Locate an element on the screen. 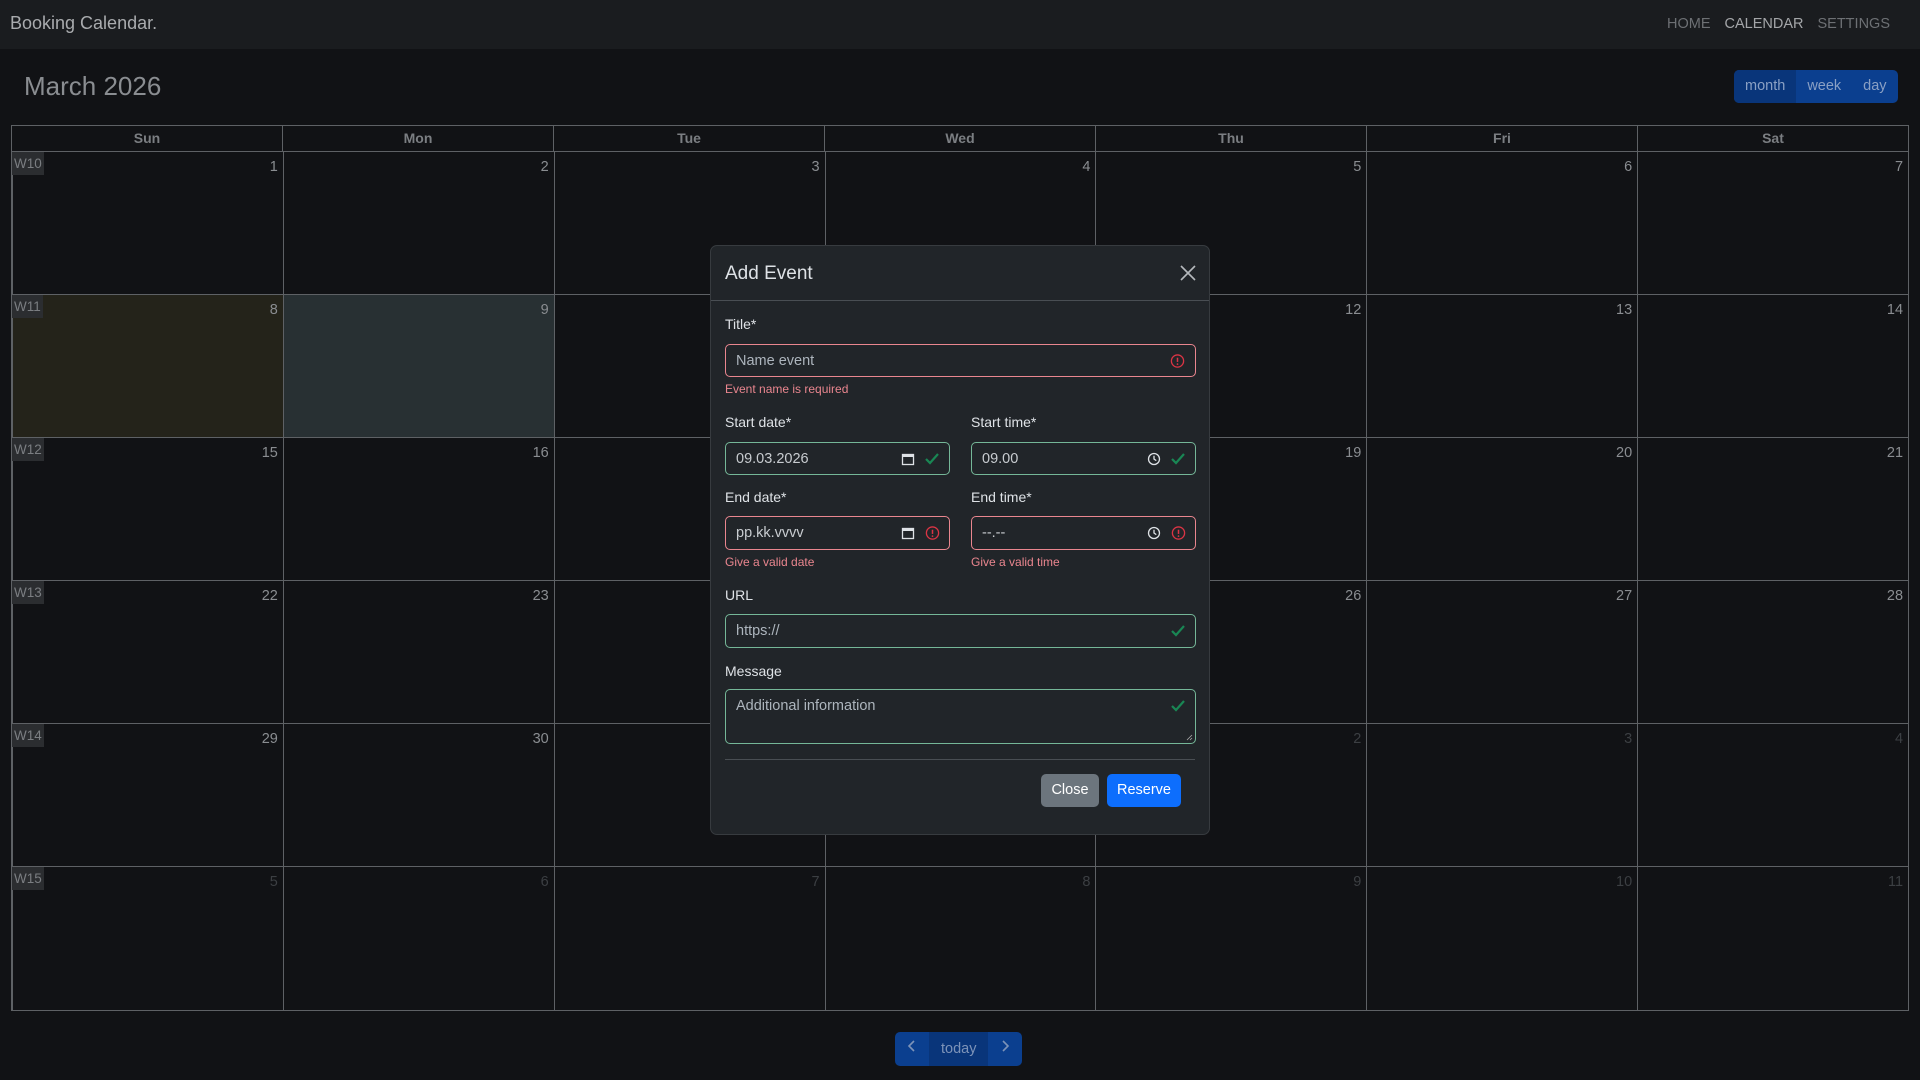 This screenshot has height=1080, width=1920. day-number: 26 is located at coordinates (1353, 596).